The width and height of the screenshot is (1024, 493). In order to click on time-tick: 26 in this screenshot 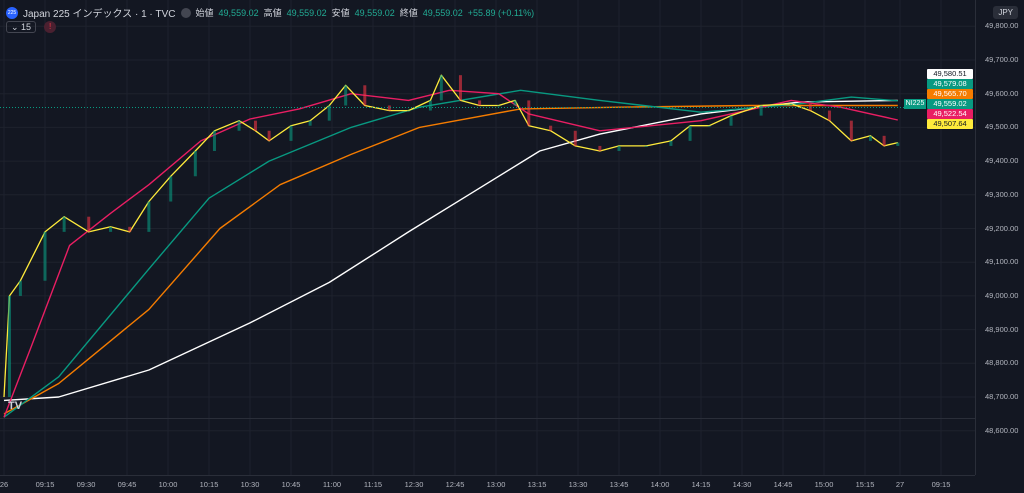, I will do `click(4, 484)`.